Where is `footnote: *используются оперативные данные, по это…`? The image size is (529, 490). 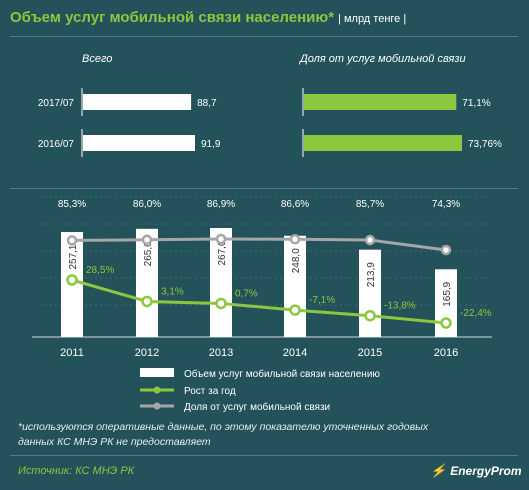 footnote: *используются оперативные данные, по это… is located at coordinates (223, 434).